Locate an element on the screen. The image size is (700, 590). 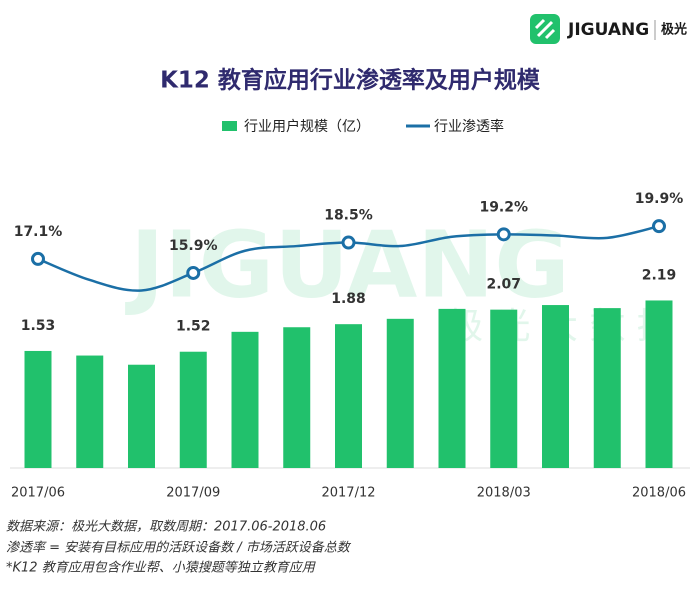
data-label: 15.9% is located at coordinates (193, 246).